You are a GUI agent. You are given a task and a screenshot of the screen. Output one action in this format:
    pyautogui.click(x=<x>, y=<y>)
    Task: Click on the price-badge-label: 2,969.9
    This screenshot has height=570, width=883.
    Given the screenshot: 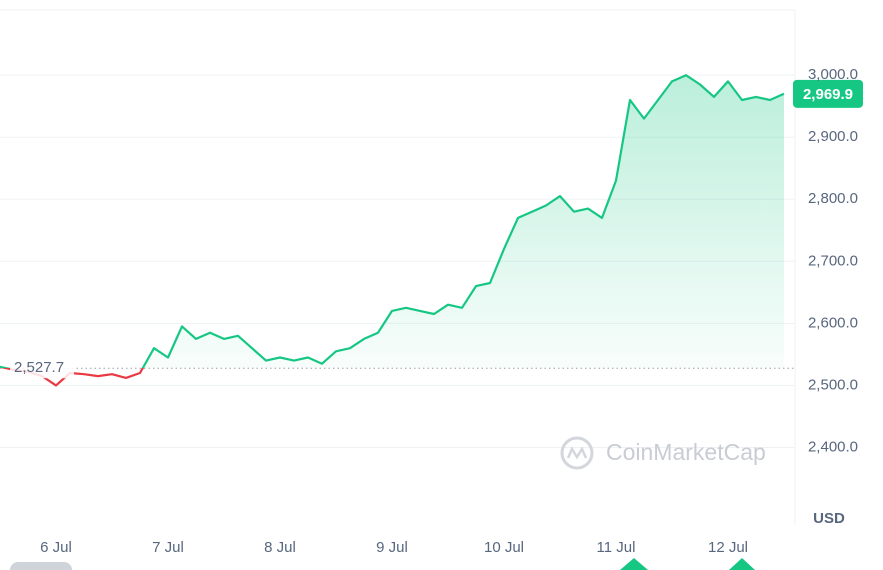 What is the action you would take?
    pyautogui.click(x=828, y=94)
    